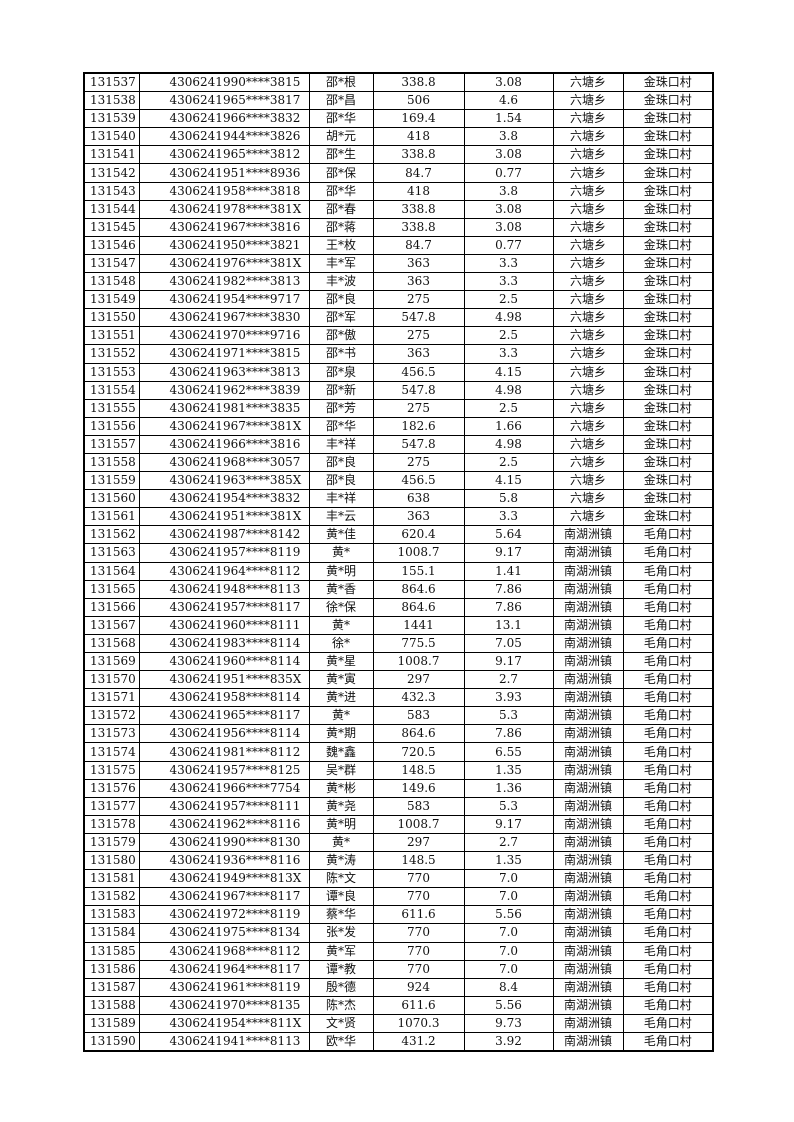 Image resolution: width=794 pixels, height=1122 pixels. What do you see at coordinates (508, 571) in the screenshot?
I see `area-cell: 1.41` at bounding box center [508, 571].